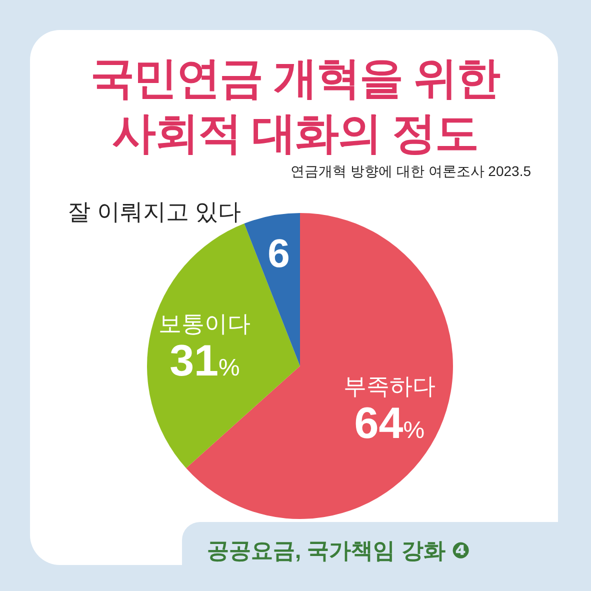 The image size is (591, 591). Describe the element at coordinates (411, 171) in the screenshot. I see `chart-subtitle: 연금개혁 방향에 대한 여론조사 2023.5` at that location.